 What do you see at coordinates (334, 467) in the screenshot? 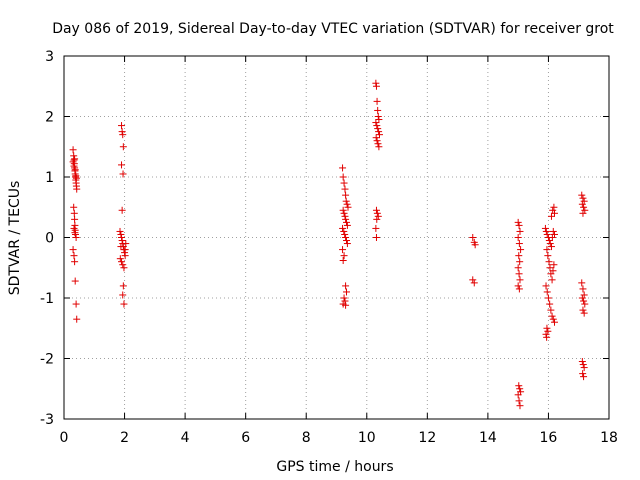
I see `x-axis-title: GPS time / hours` at bounding box center [334, 467].